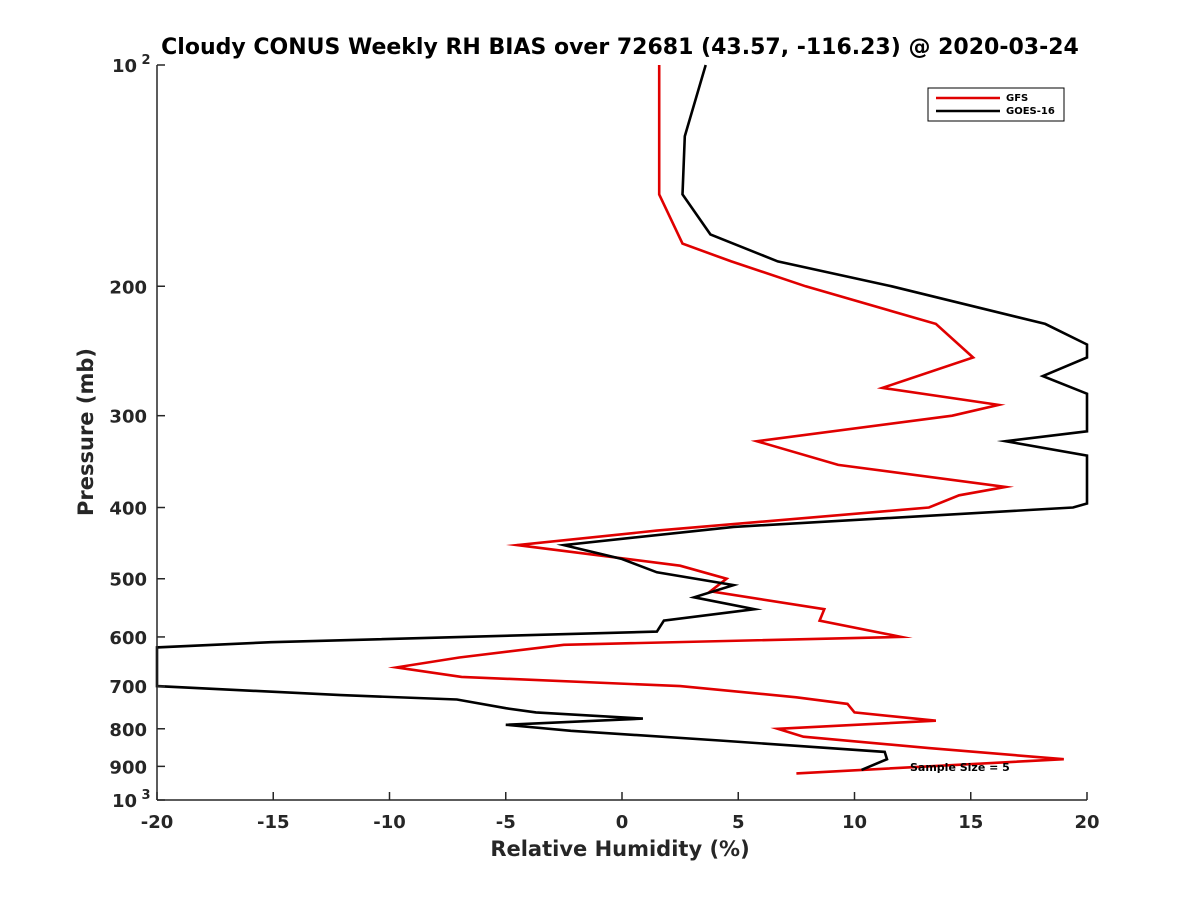  Describe the element at coordinates (128, 287) in the screenshot. I see `y-tick-label: 200` at that location.